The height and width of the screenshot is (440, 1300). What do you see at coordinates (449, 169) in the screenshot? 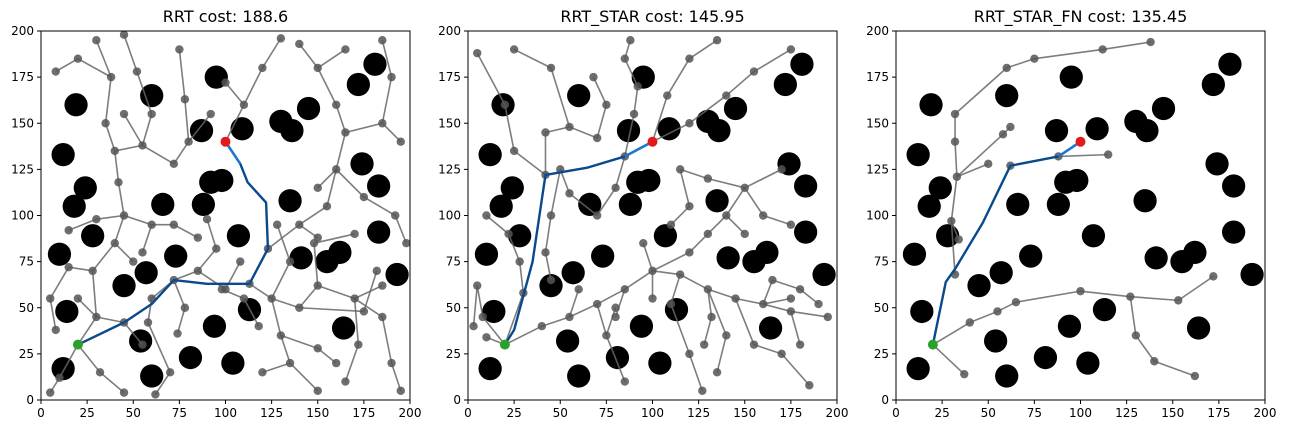
I see `y-tick-label: 125` at bounding box center [449, 169].